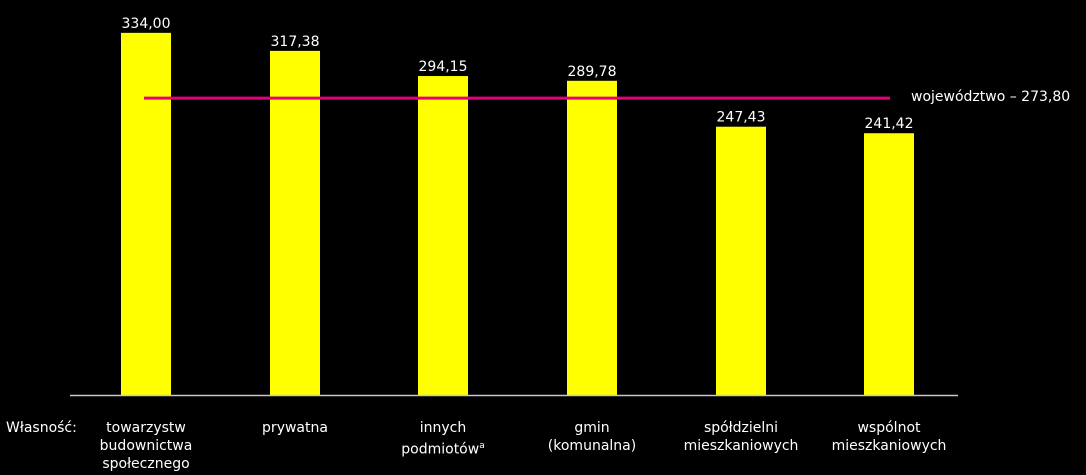  Describe the element at coordinates (592, 72) in the screenshot. I see `bar-value-label: 289,78` at that location.